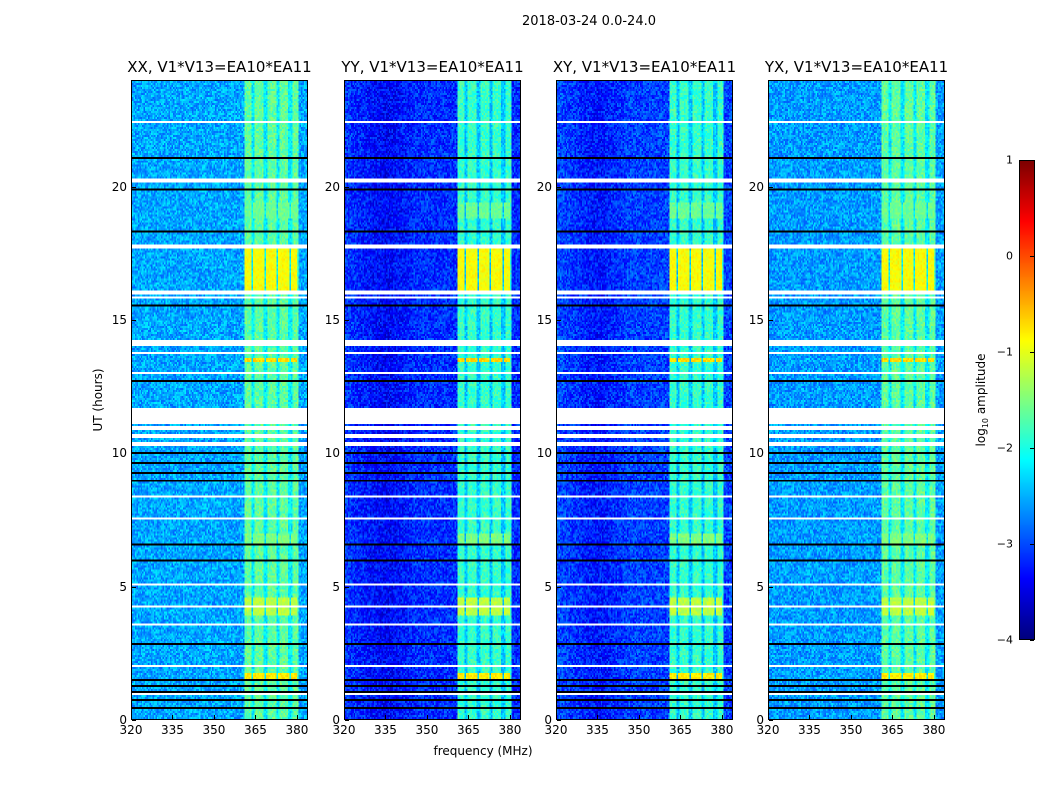 The width and height of the screenshot is (1050, 800). What do you see at coordinates (1004, 448) in the screenshot?
I see `colorbar-tick-label: −2` at bounding box center [1004, 448].